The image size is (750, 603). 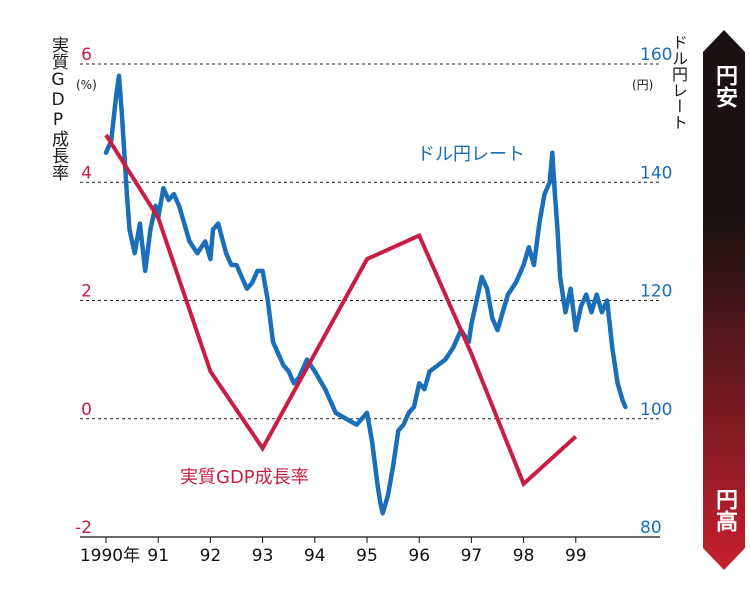 I want to click on right-tick-label: 120, so click(x=656, y=292).